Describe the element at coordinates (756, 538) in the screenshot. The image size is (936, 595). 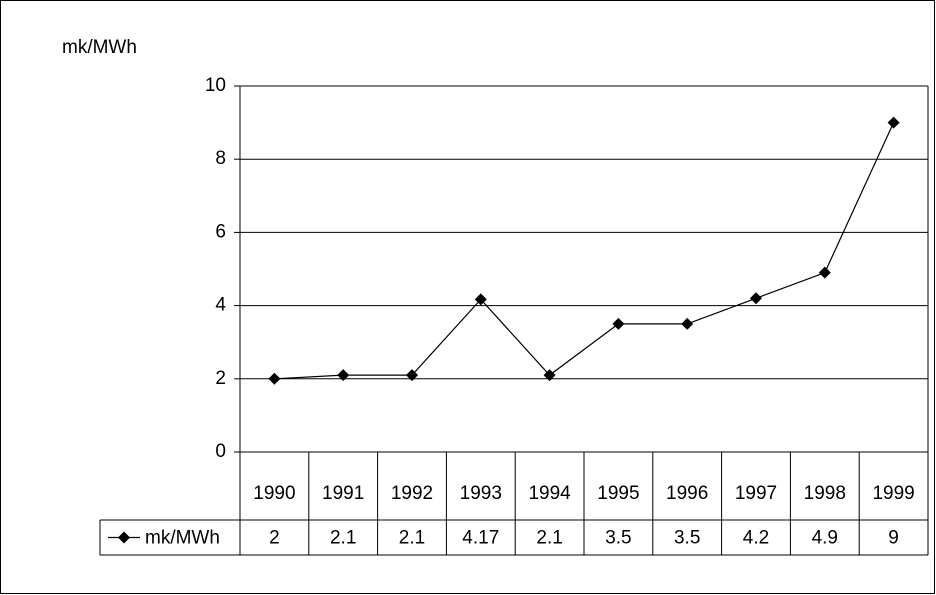
I see `table-value: 4.2` at that location.